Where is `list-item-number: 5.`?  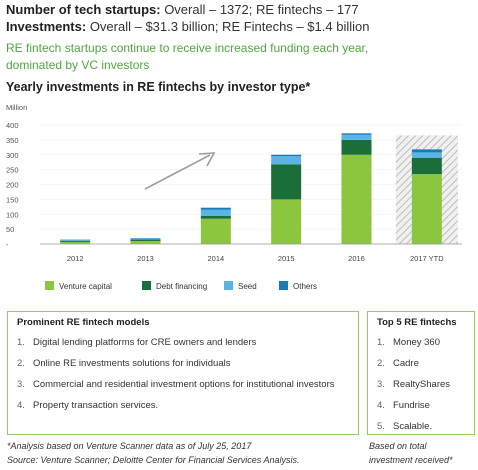
list-item-number: 5. is located at coordinates (381, 426).